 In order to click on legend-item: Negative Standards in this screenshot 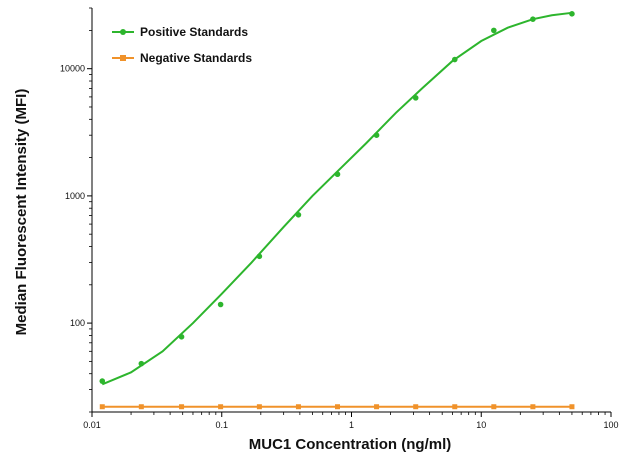, I will do `click(182, 58)`.